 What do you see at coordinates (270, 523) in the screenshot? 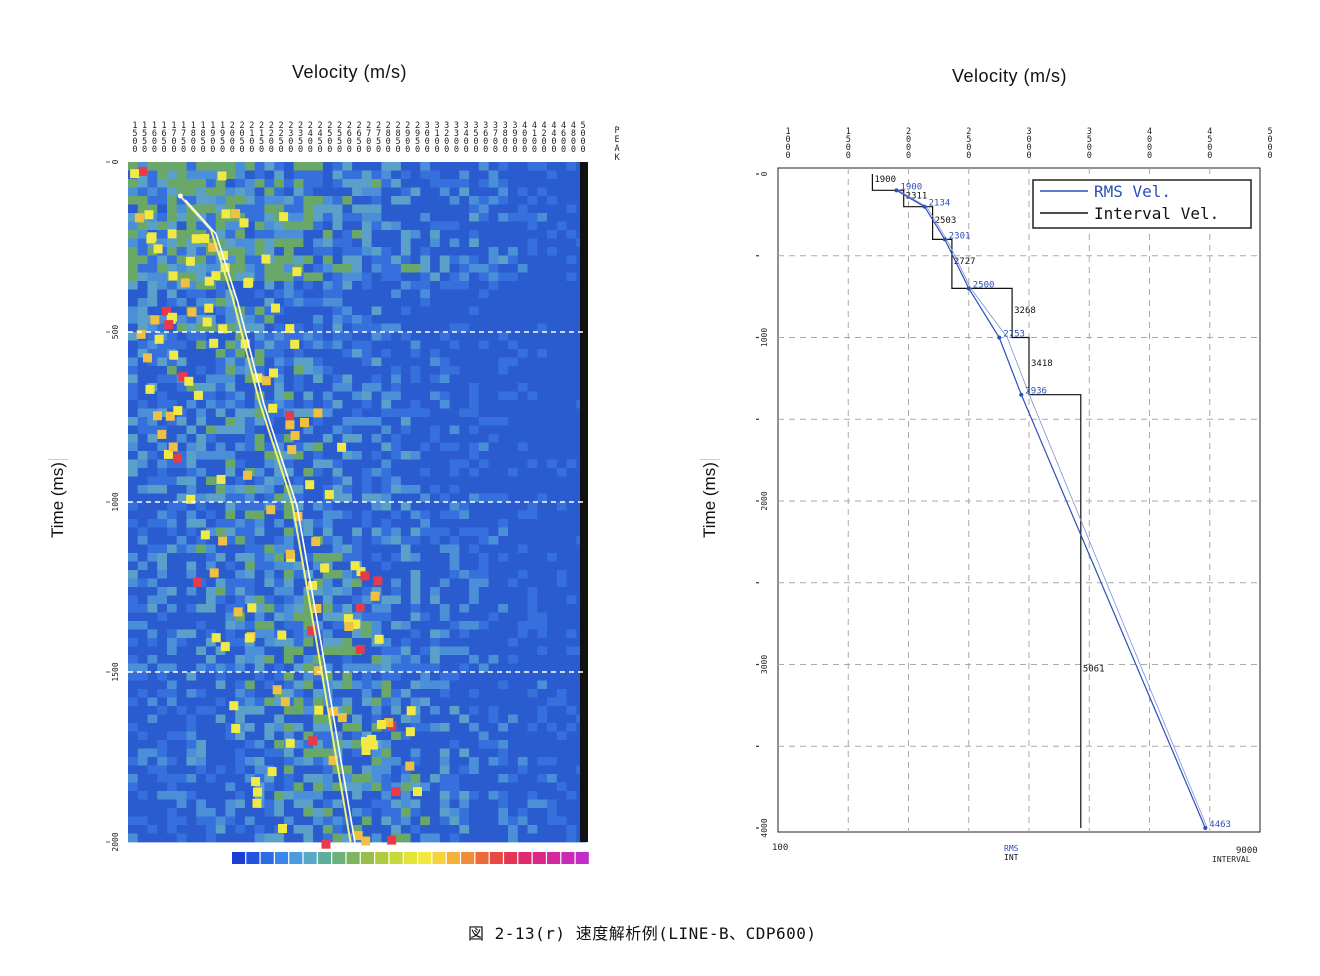
I see `velocity-pick-curve-white` at bounding box center [270, 523].